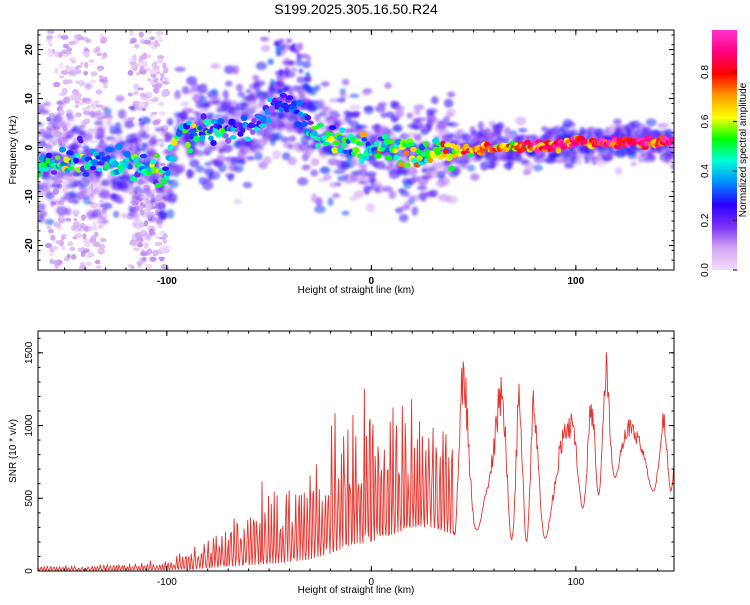 The image size is (750, 605). Describe the element at coordinates (29, 196) in the screenshot. I see `spectrogram-ytick-label: -10` at that location.